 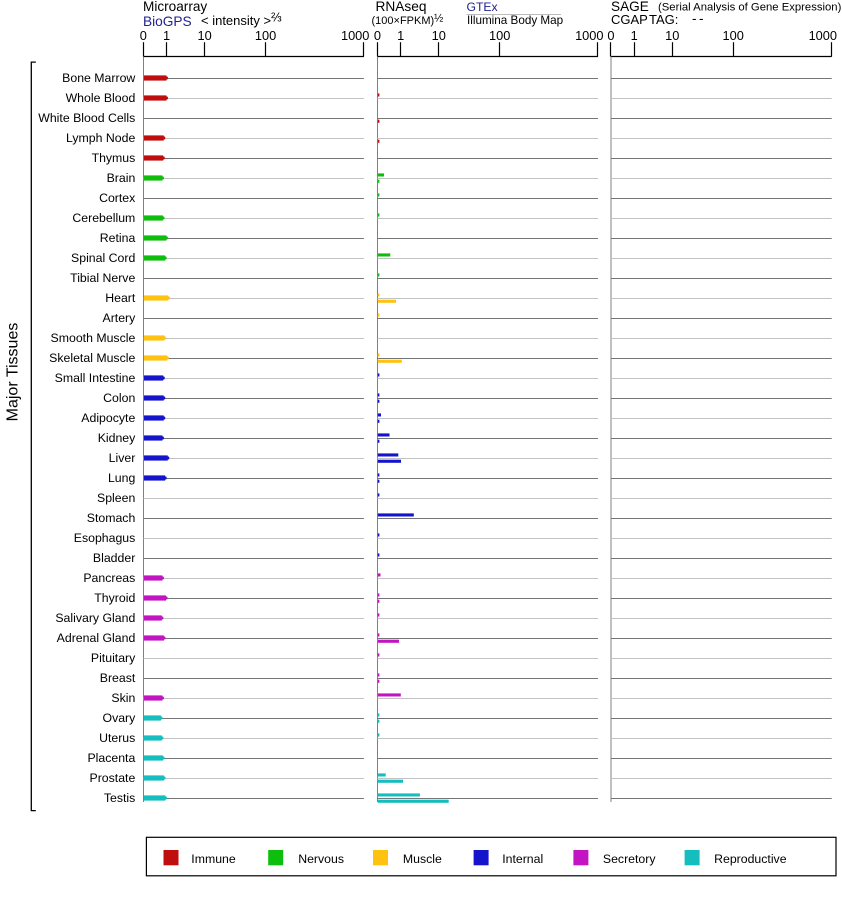 What do you see at coordinates (98, 78) in the screenshot?
I see `svg-text: Bone Marrow` at bounding box center [98, 78].